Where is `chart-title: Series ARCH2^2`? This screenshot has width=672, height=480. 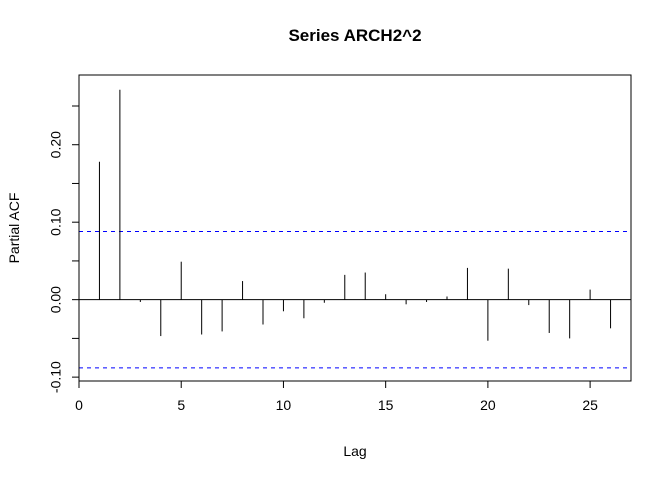 chart-title: Series ARCH2^2 is located at coordinates (354, 35).